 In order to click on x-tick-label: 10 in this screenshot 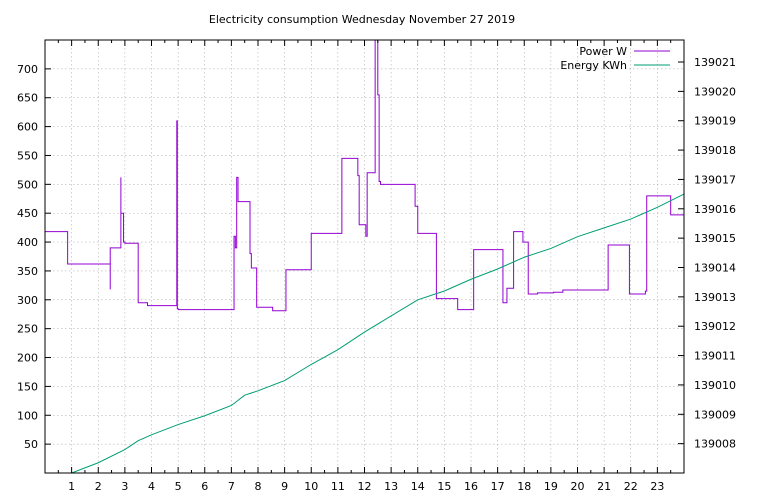, I will do `click(311, 486)`.